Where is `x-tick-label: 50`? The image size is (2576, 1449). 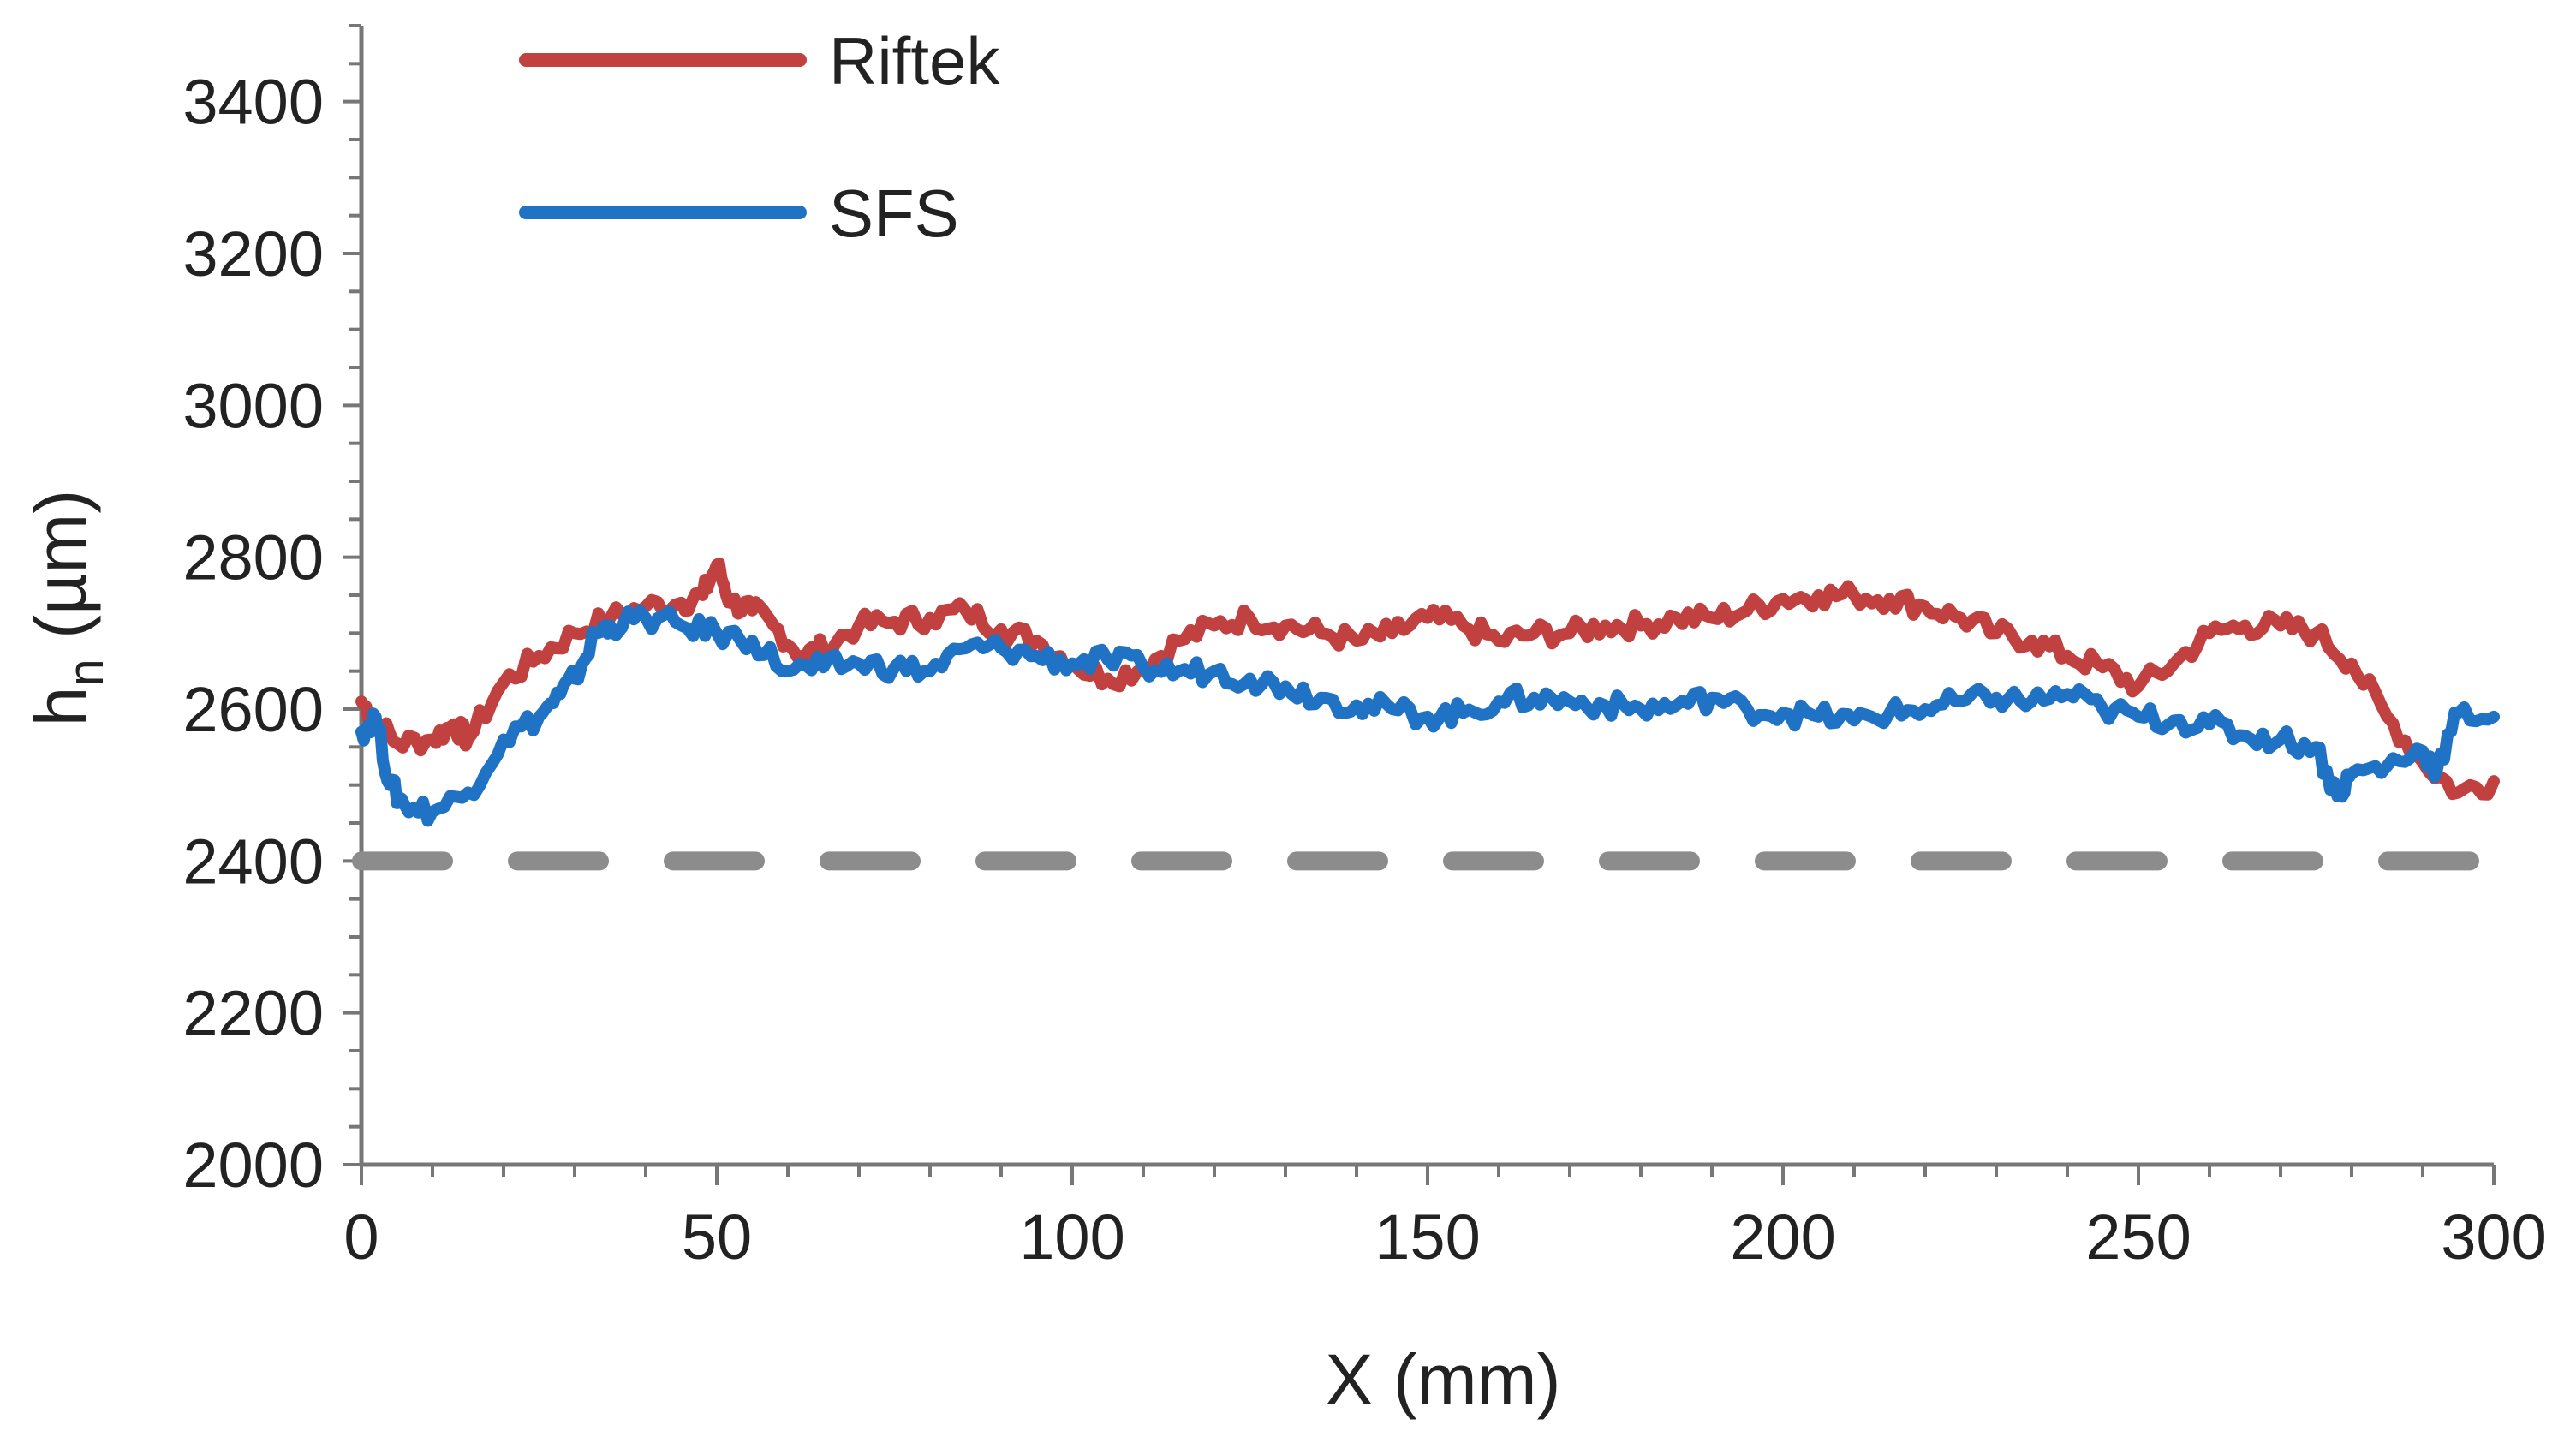
x-tick-label: 50 is located at coordinates (717, 1237).